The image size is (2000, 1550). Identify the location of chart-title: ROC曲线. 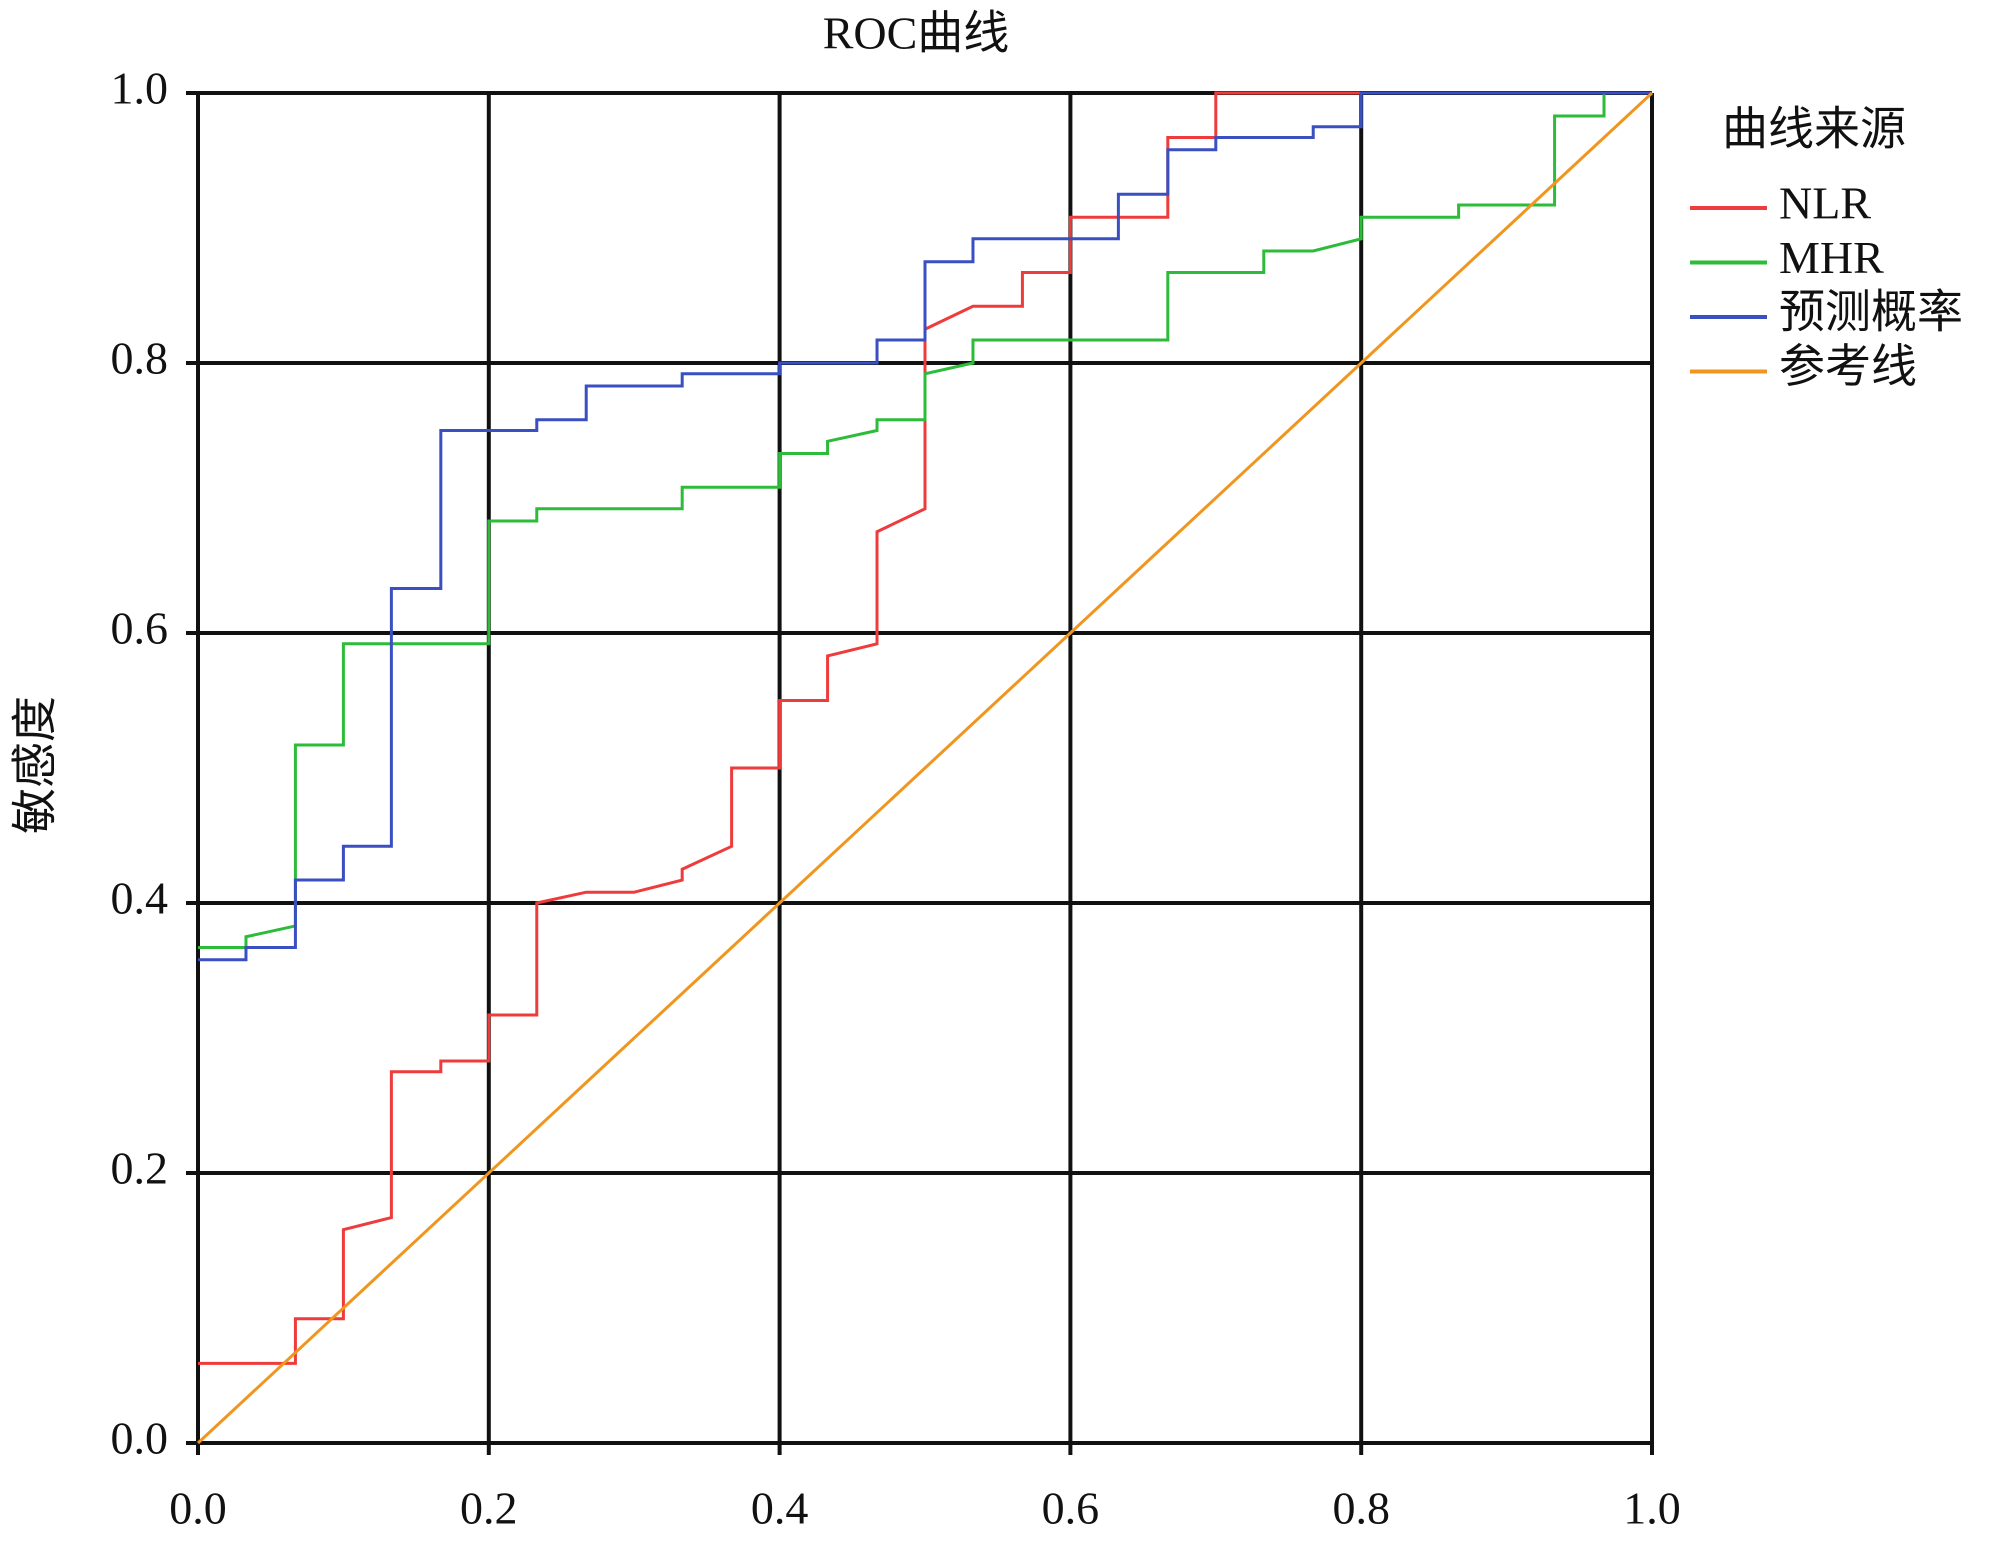
(916, 33).